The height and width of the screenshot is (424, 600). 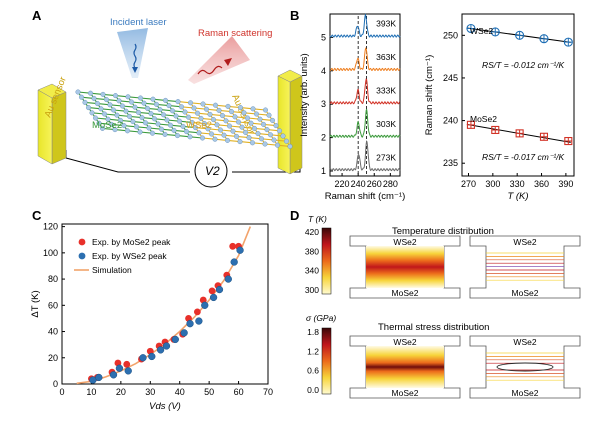 What do you see at coordinates (525, 367) in the screenshot?
I see `stress-contour-map-outline` at bounding box center [525, 367].